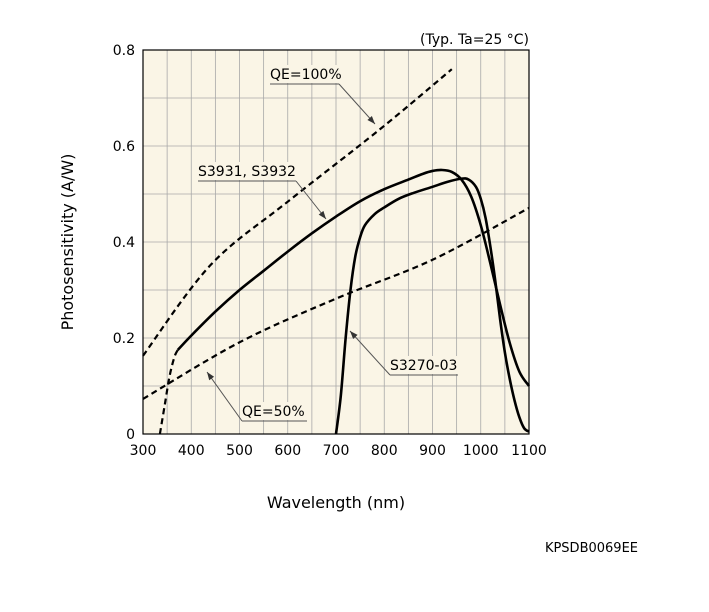  Describe the element at coordinates (322, 95) in the screenshot. I see `annotation-qe-100: QE=100%` at that location.